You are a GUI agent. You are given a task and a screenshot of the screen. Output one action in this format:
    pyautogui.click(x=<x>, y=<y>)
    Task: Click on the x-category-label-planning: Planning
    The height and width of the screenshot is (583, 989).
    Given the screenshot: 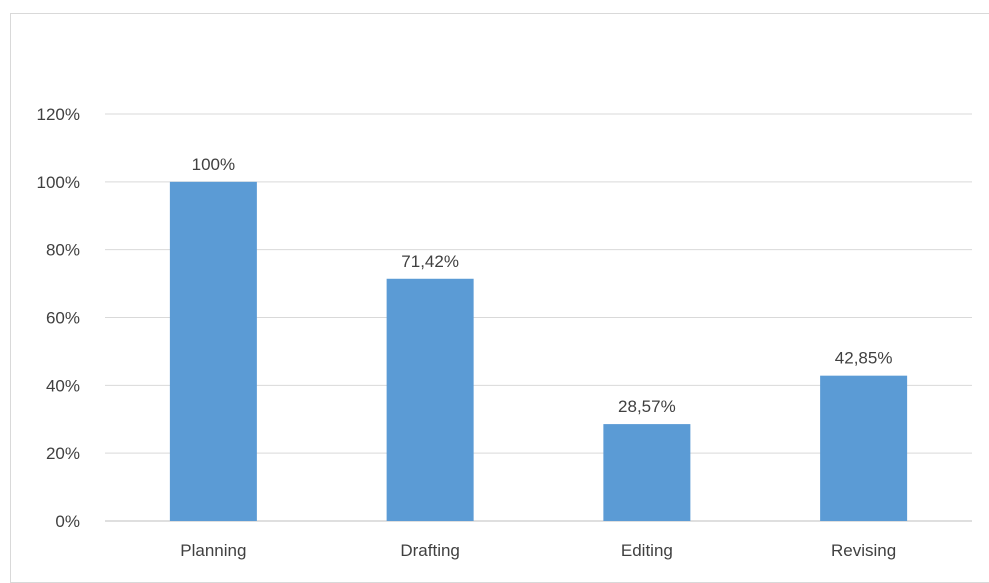 What is the action you would take?
    pyautogui.click(x=213, y=550)
    